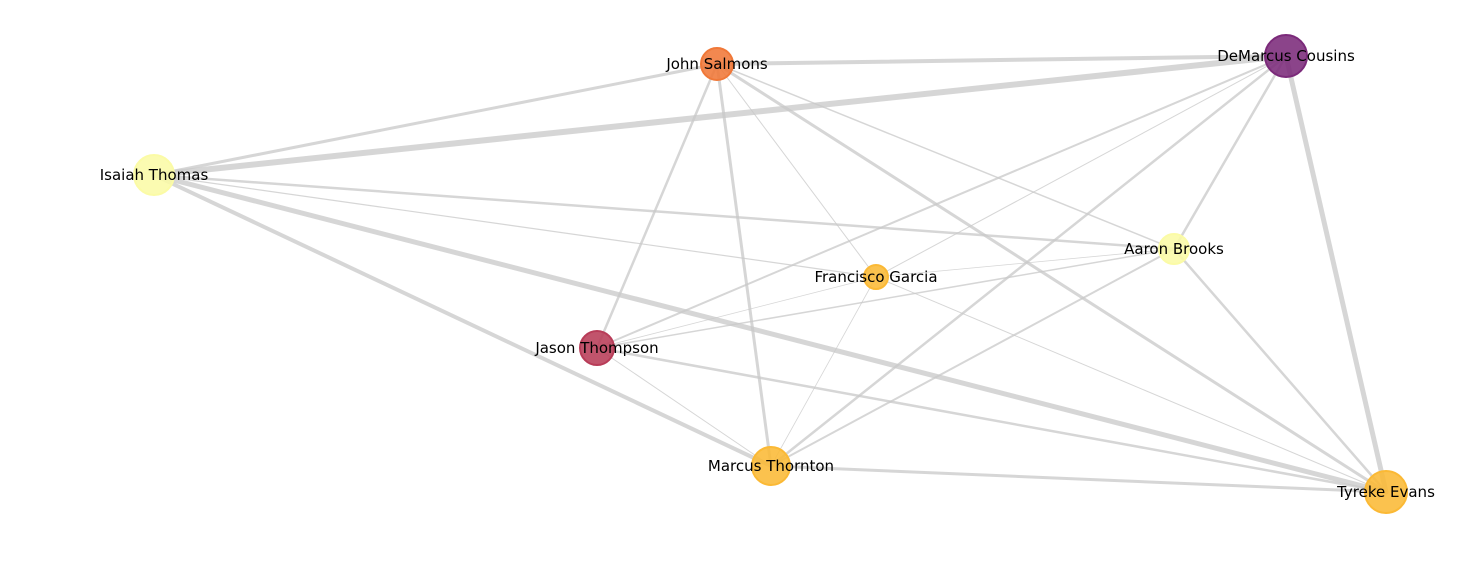  What do you see at coordinates (744, 265) in the screenshot?
I see `edge-john_salmons-marcus_thornton` at bounding box center [744, 265].